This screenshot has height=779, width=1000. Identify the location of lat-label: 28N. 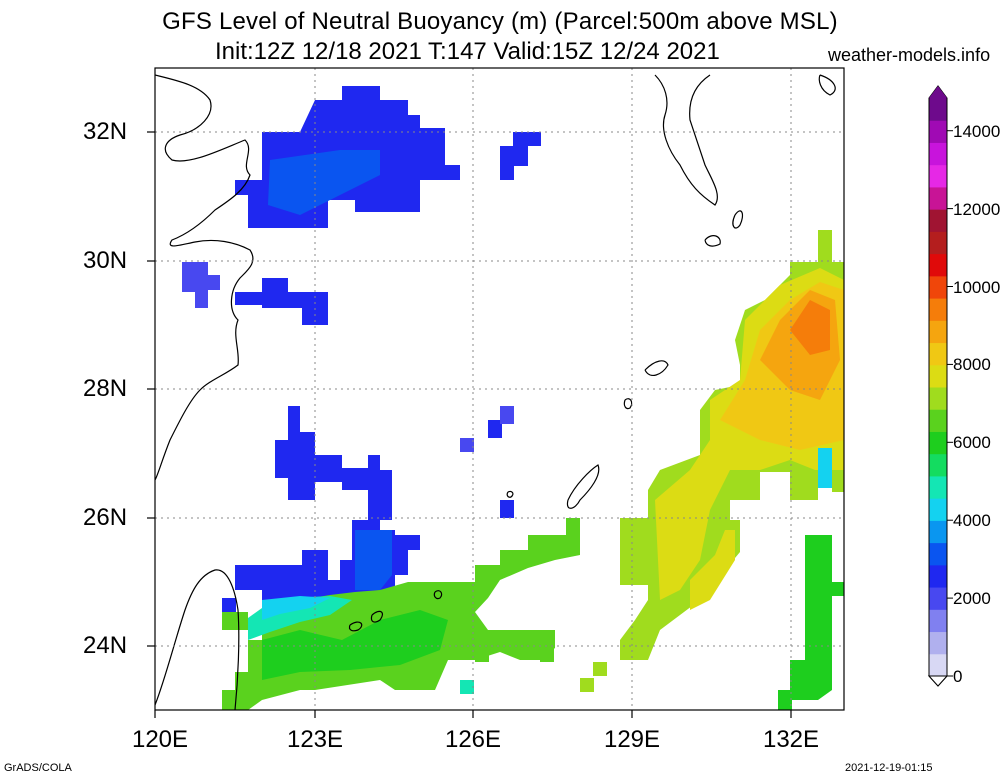
(105, 388).